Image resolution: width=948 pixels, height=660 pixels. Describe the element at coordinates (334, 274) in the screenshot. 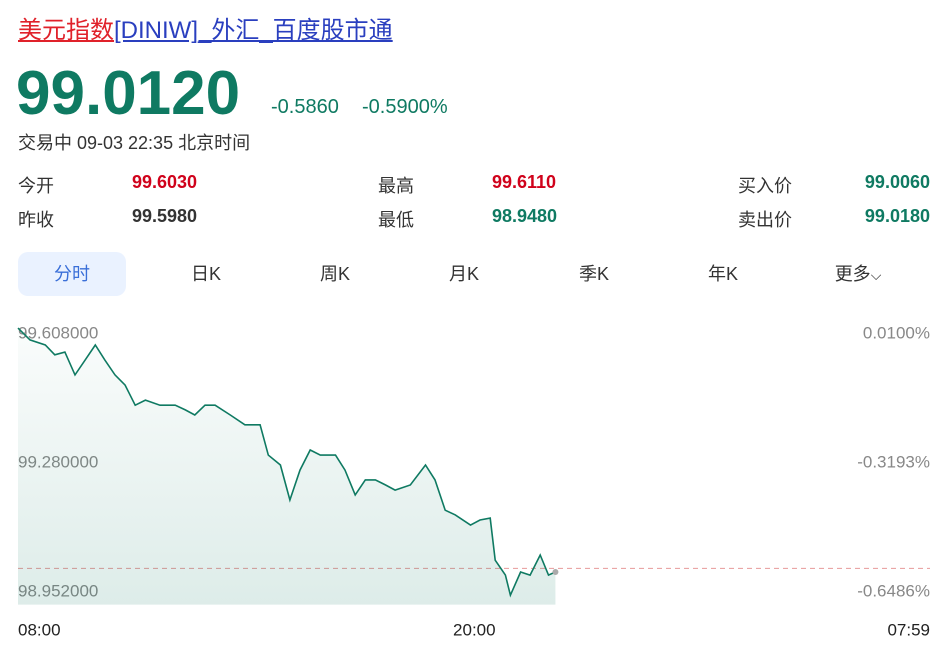

I see `tab: 周K` at that location.